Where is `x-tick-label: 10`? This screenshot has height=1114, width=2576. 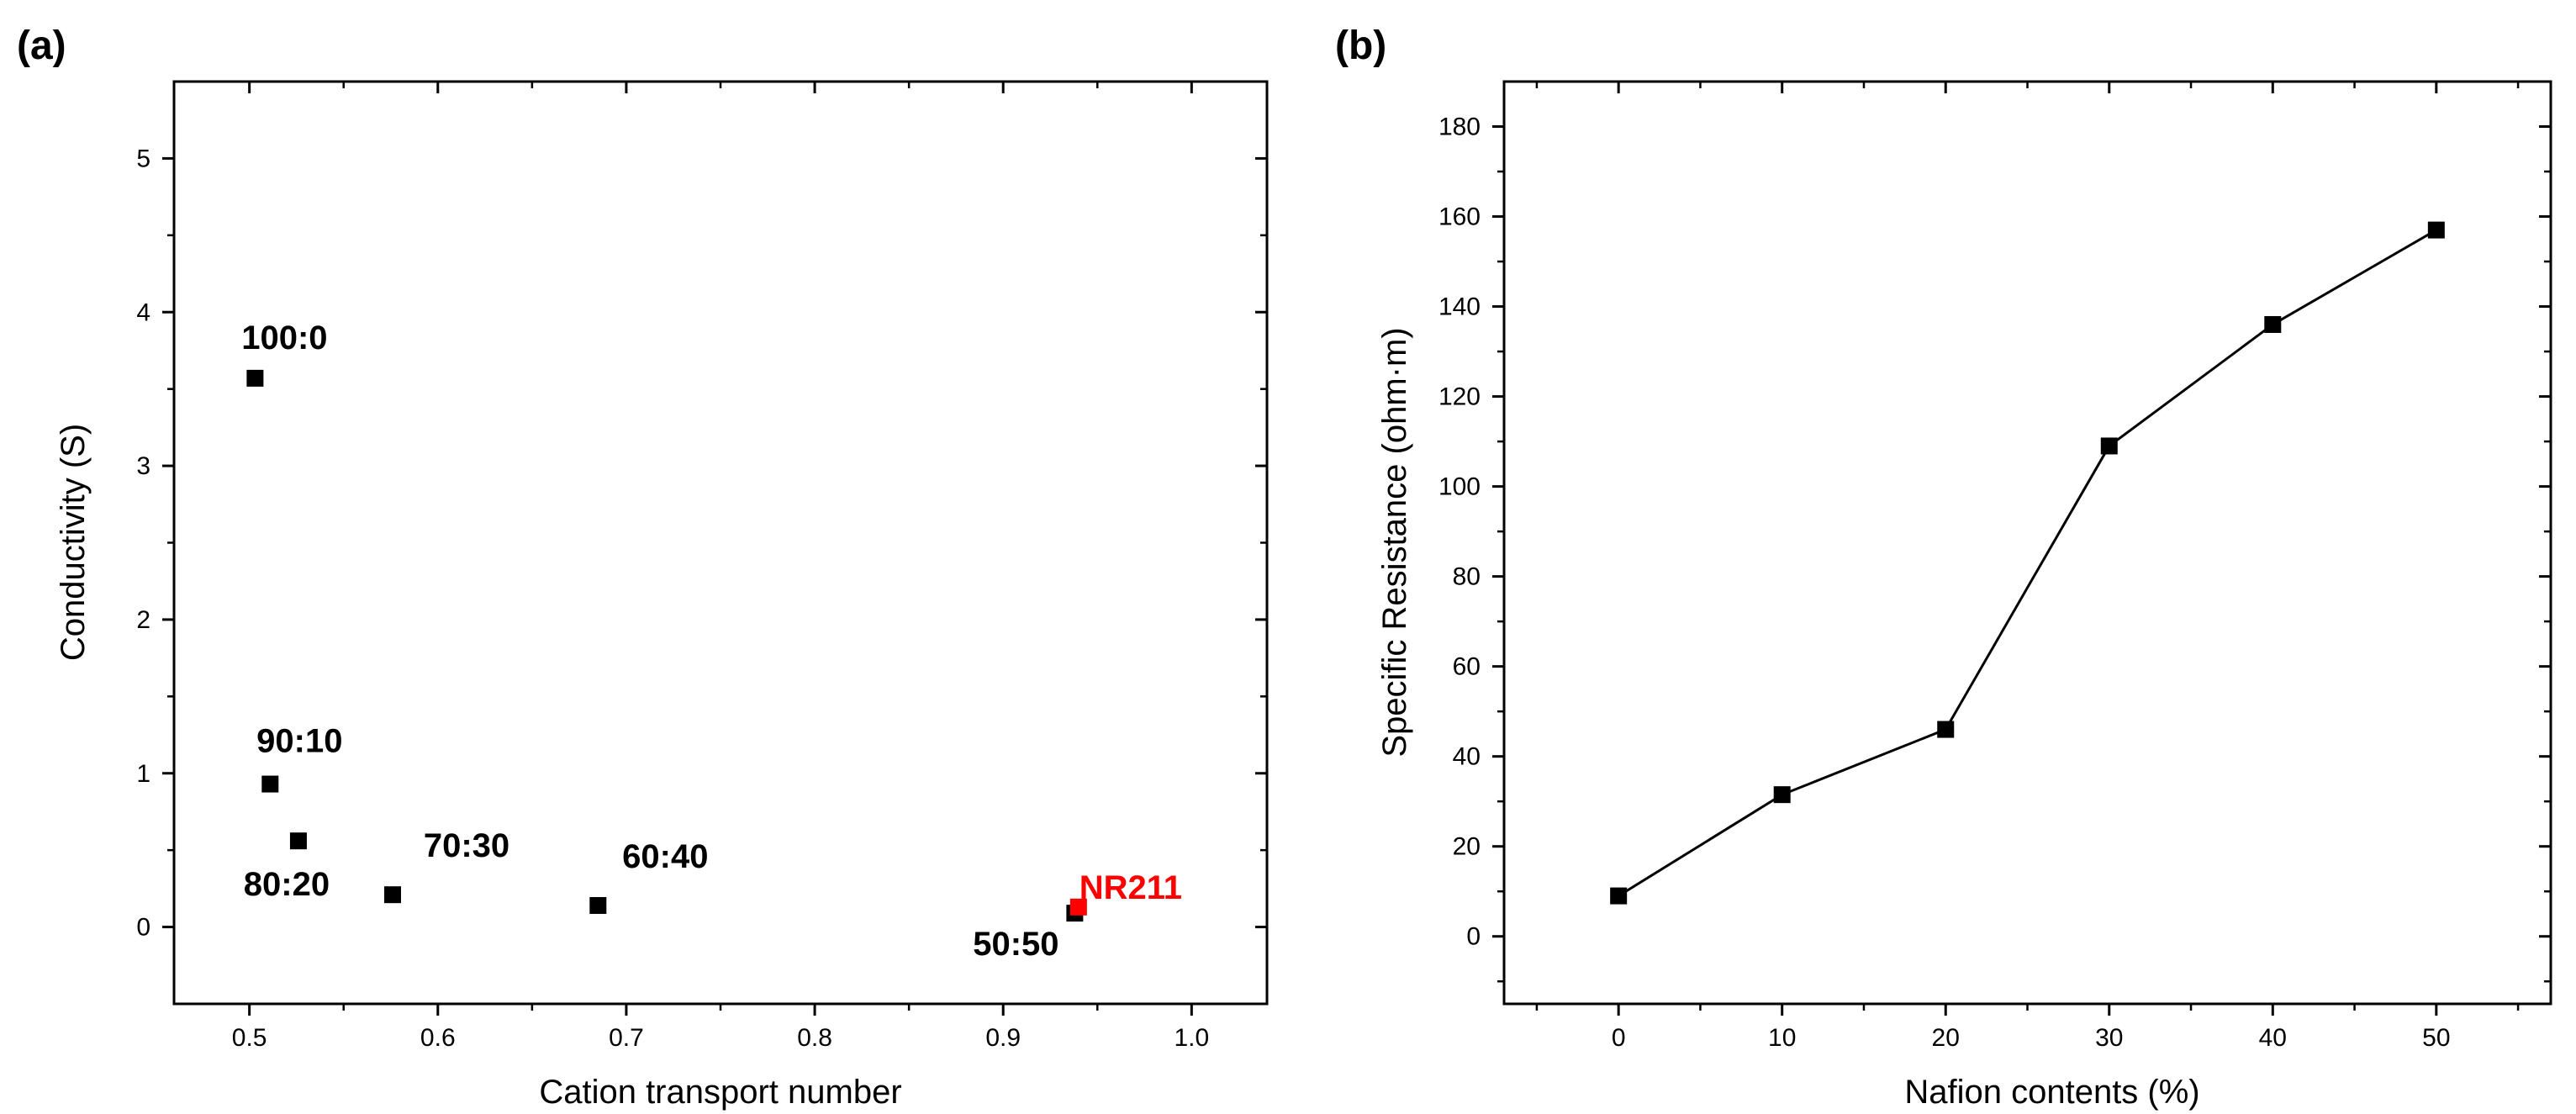 x-tick-label: 10 is located at coordinates (1782, 1038).